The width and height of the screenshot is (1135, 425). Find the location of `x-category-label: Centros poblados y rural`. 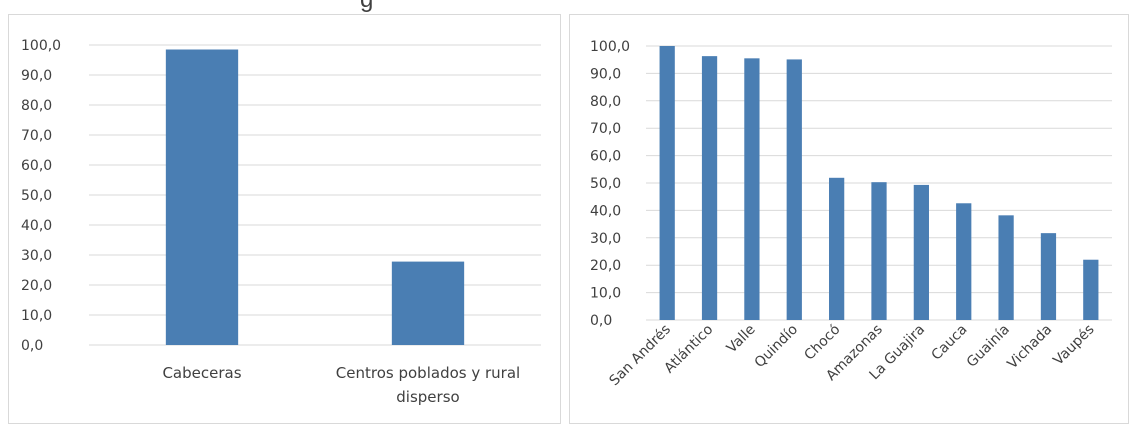

x-category-label: Centros poblados y rural is located at coordinates (428, 373).